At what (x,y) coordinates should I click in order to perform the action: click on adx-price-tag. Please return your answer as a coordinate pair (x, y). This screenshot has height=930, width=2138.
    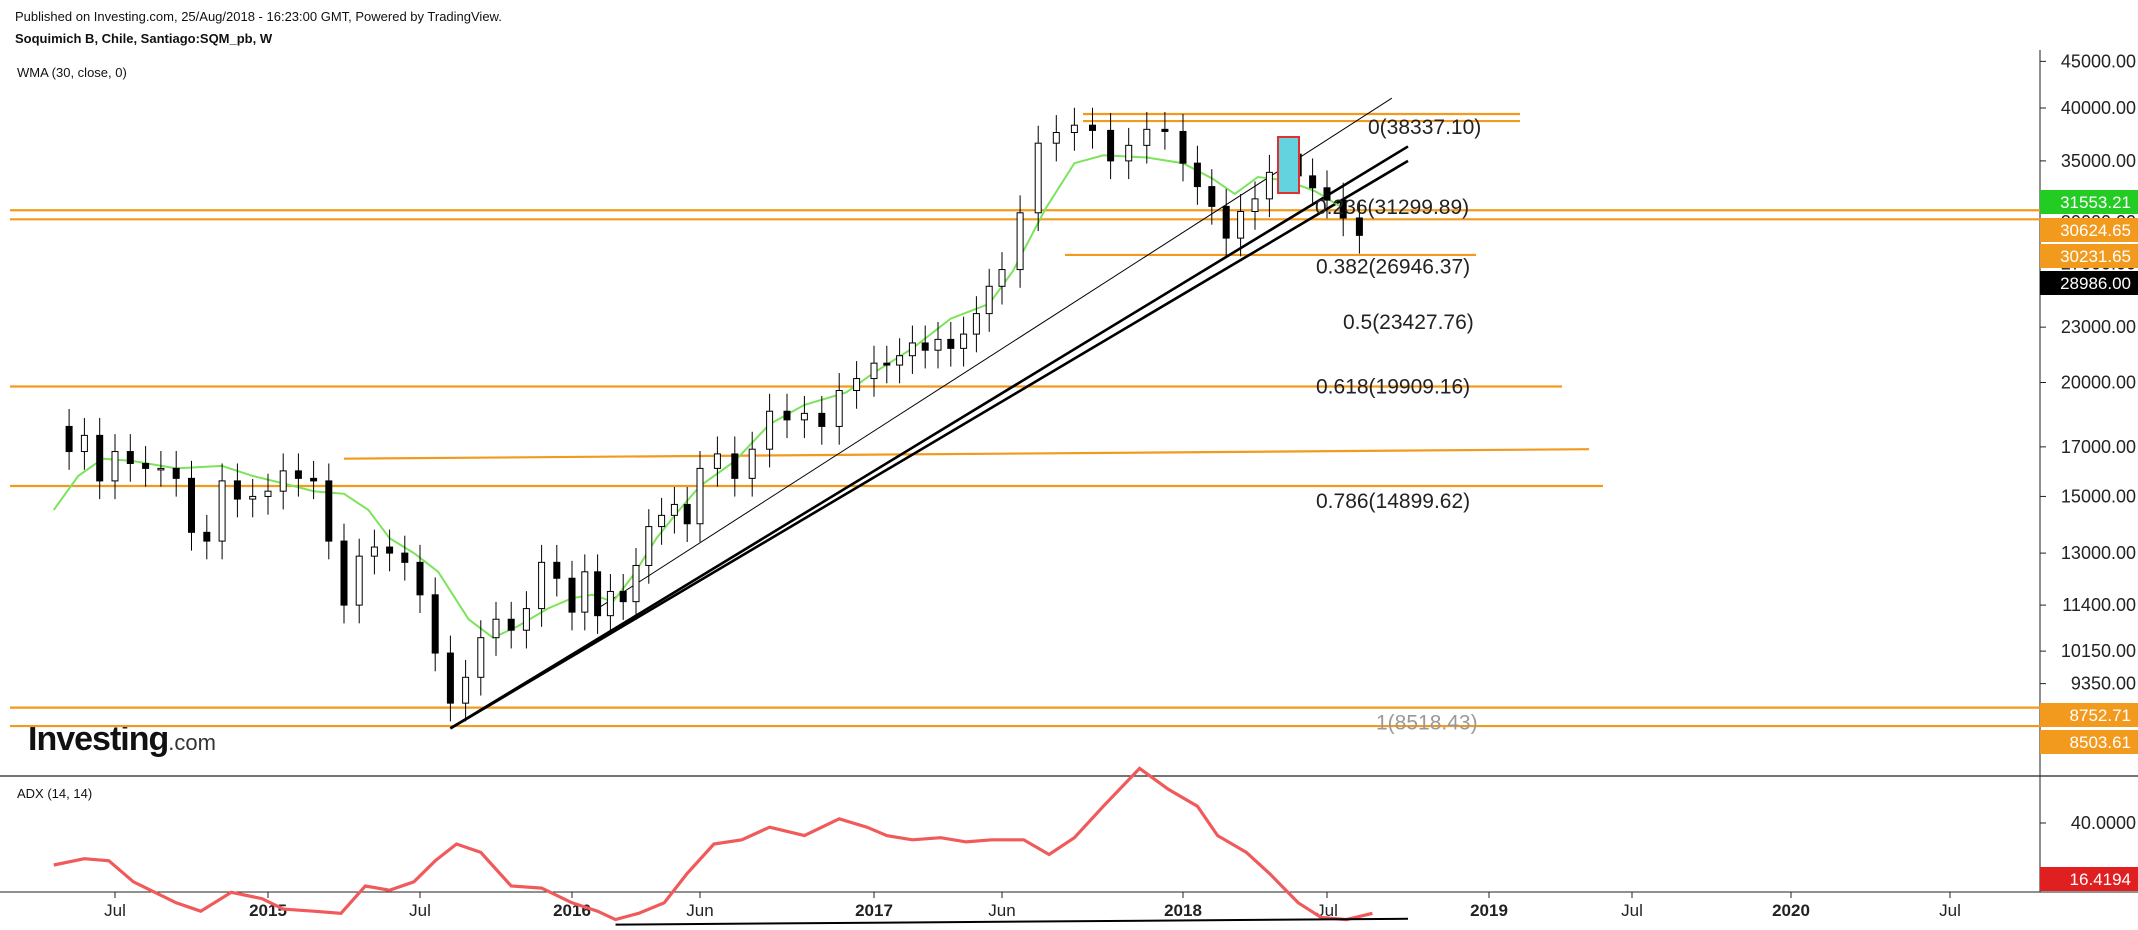
    Looking at the image, I should click on (2089, 879).